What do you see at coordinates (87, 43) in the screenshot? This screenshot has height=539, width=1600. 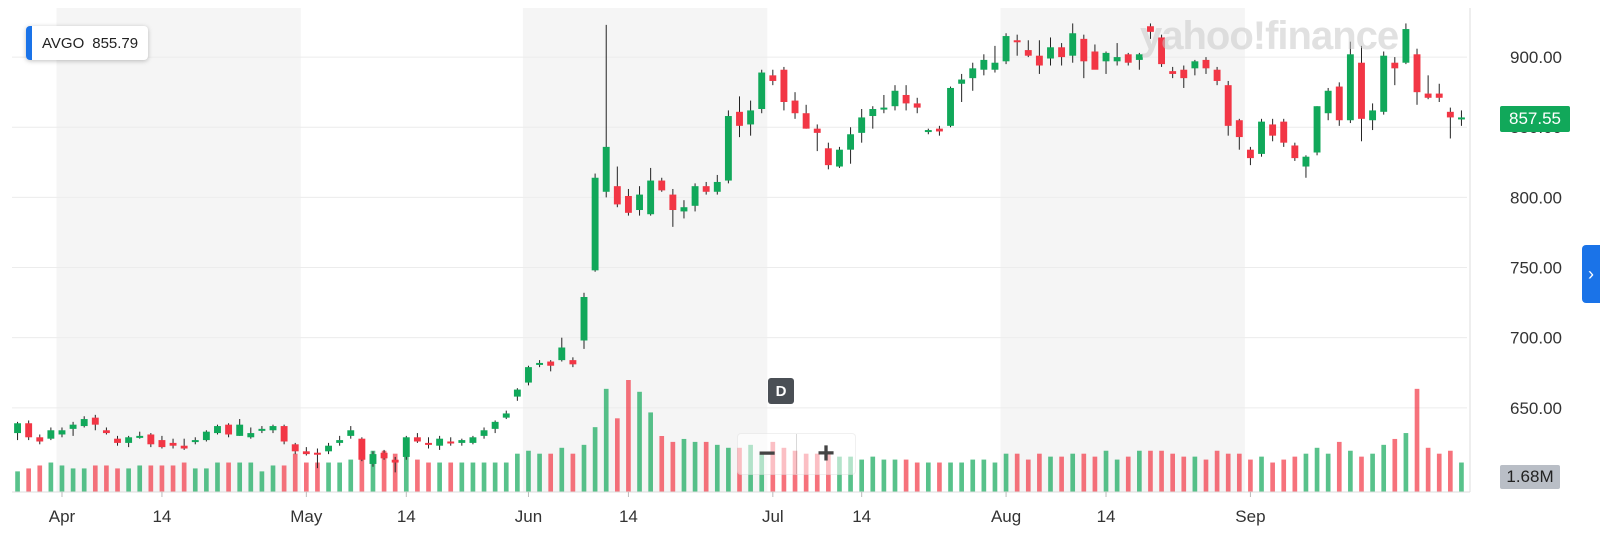 I see `series-legend: AVGO 855.79` at bounding box center [87, 43].